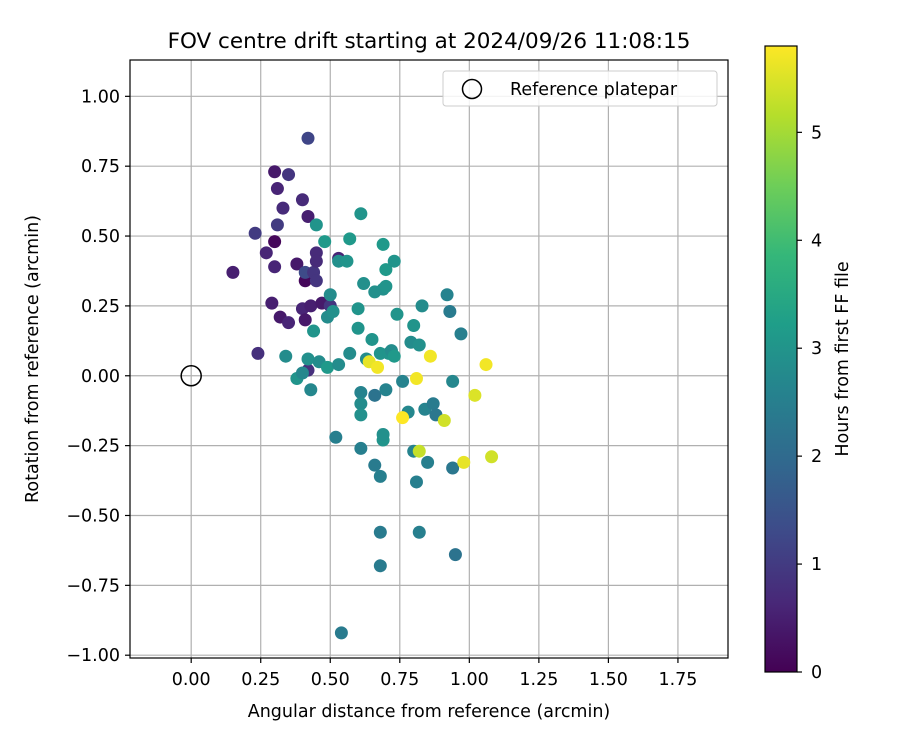 This screenshot has height=754, width=900. Describe the element at coordinates (93, 447) in the screenshot. I see `y-tick-label: −0.25` at that location.